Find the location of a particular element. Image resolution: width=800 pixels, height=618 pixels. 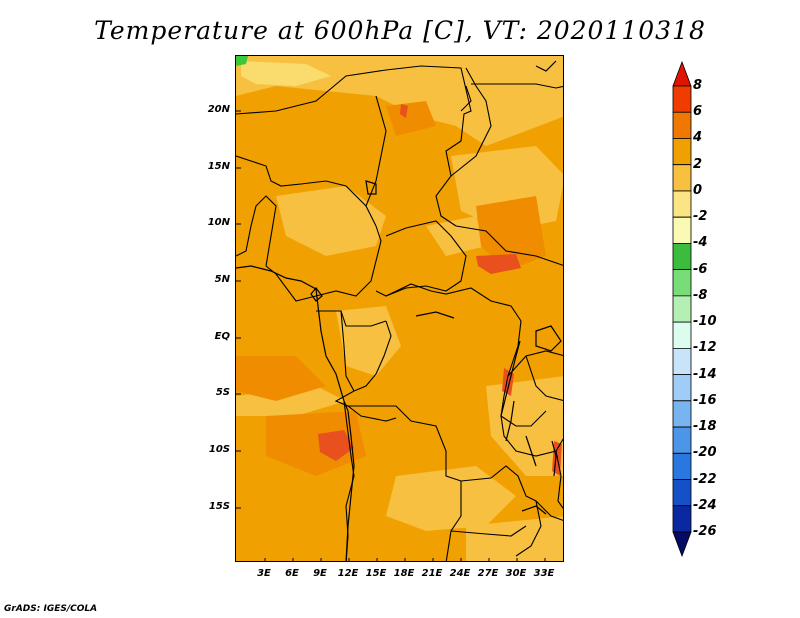

colorbar-label: 4 is located at coordinates (698, 138).